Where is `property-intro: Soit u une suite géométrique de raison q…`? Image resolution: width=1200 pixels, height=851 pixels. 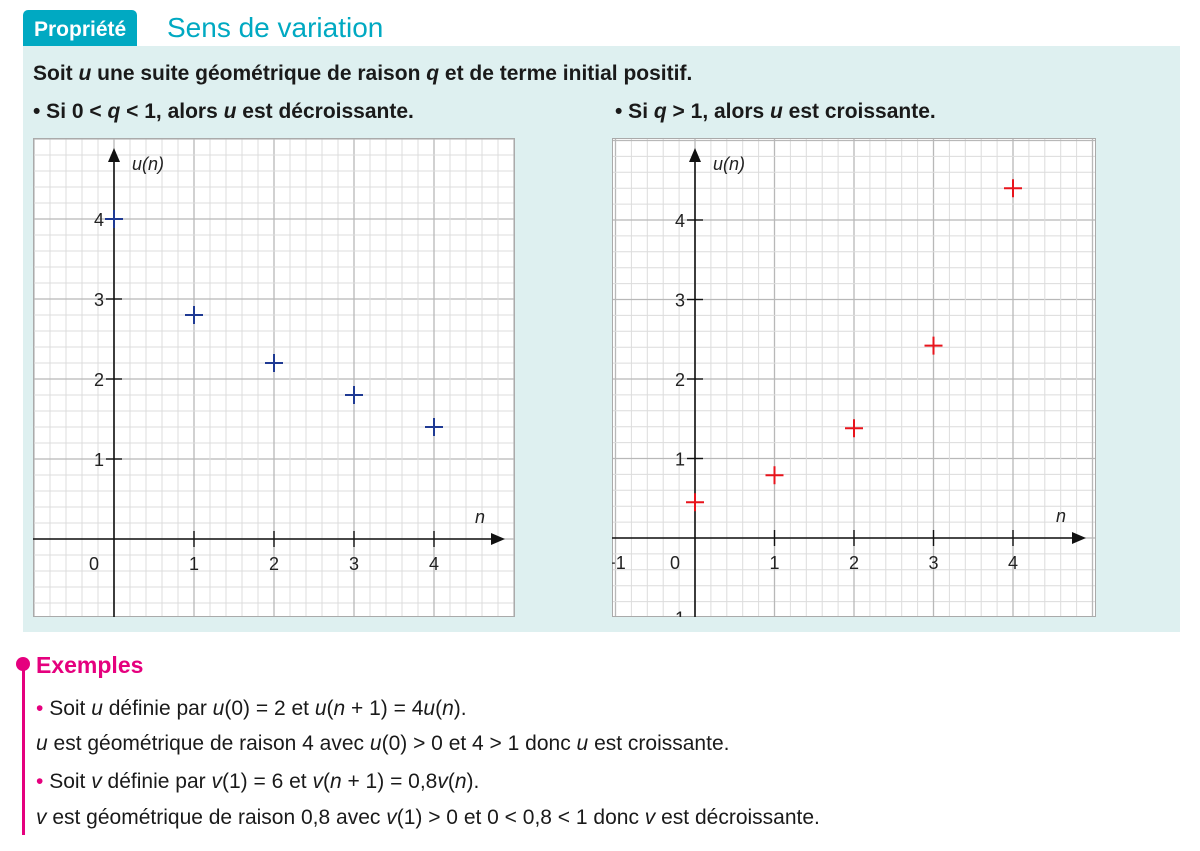
property-intro: Soit u une suite géométrique de raison q… is located at coordinates (362, 74).